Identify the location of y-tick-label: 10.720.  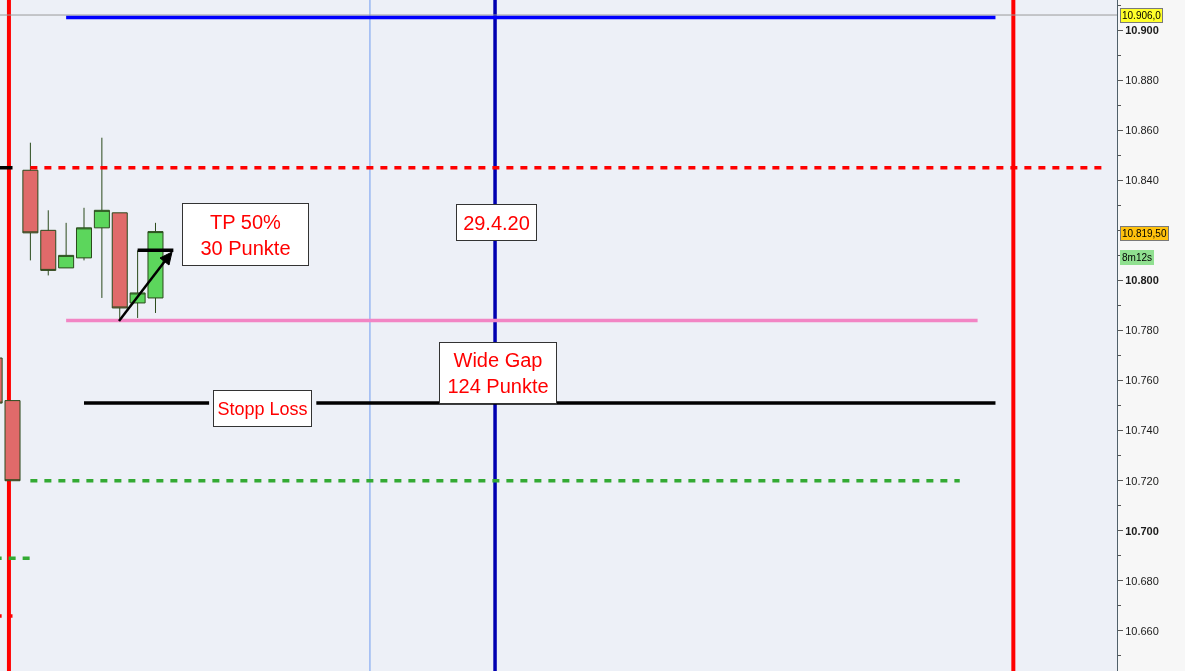
(1142, 480).